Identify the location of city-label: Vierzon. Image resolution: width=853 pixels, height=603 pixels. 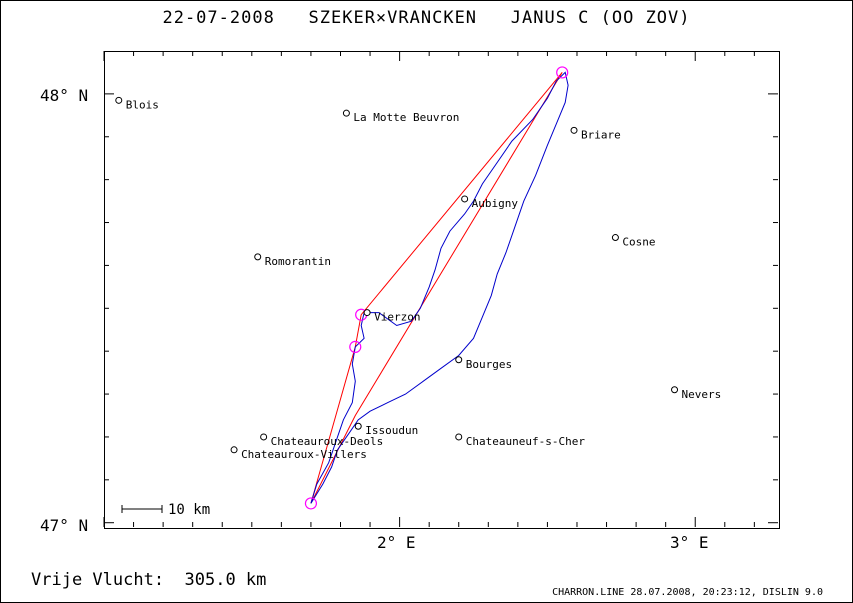
(397, 317).